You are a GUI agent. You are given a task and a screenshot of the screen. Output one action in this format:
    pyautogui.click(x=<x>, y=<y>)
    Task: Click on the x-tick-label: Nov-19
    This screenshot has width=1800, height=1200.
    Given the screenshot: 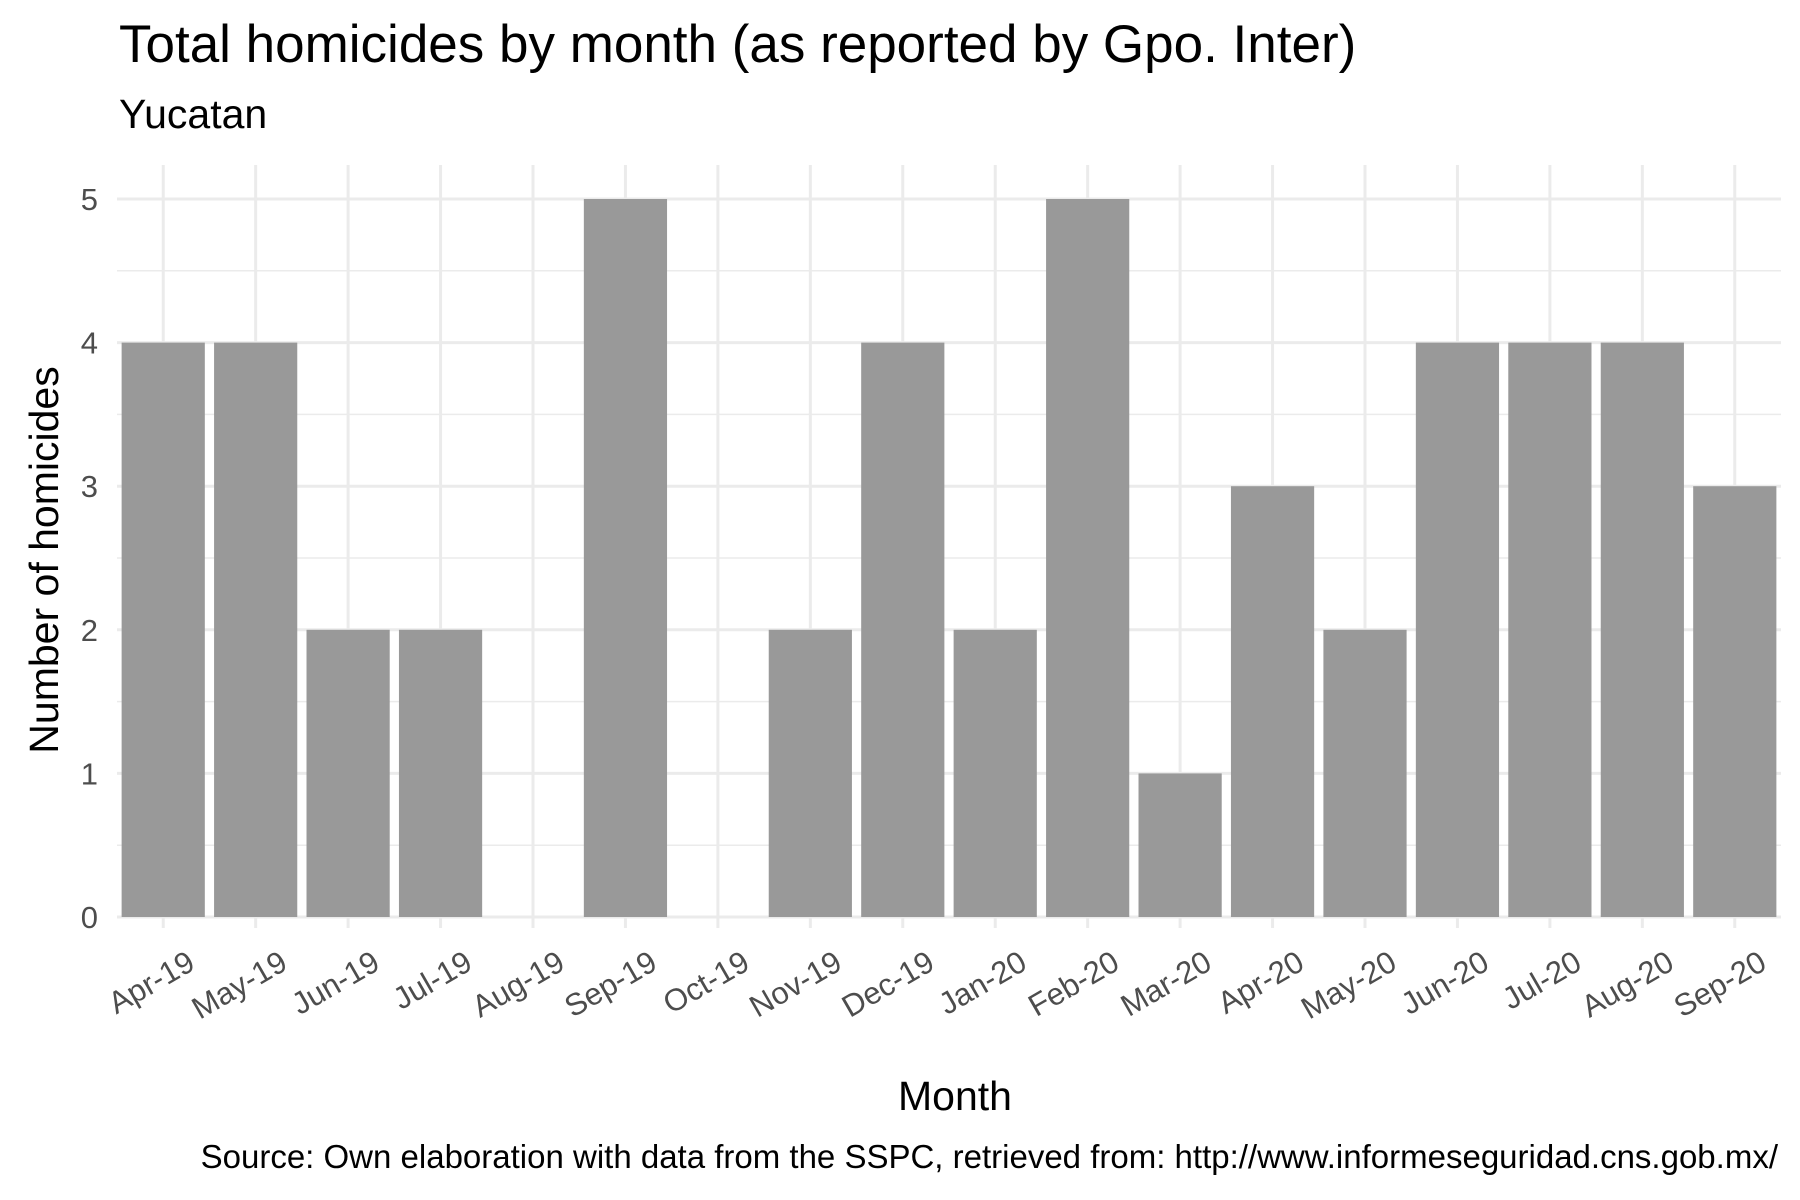 What is the action you would take?
    pyautogui.click(x=795, y=984)
    